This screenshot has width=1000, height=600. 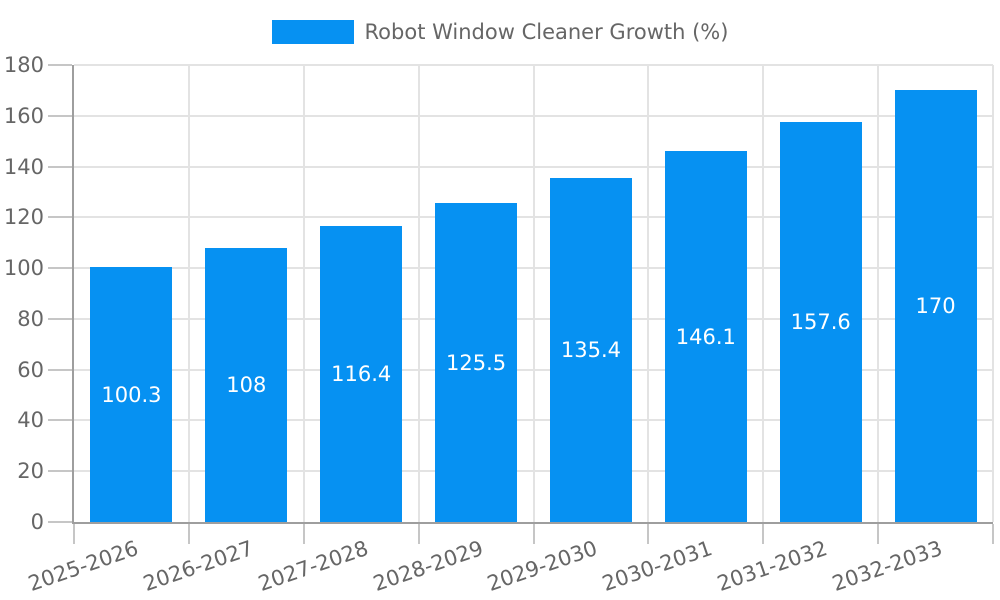 I want to click on bar-value-label: 108, so click(x=246, y=384).